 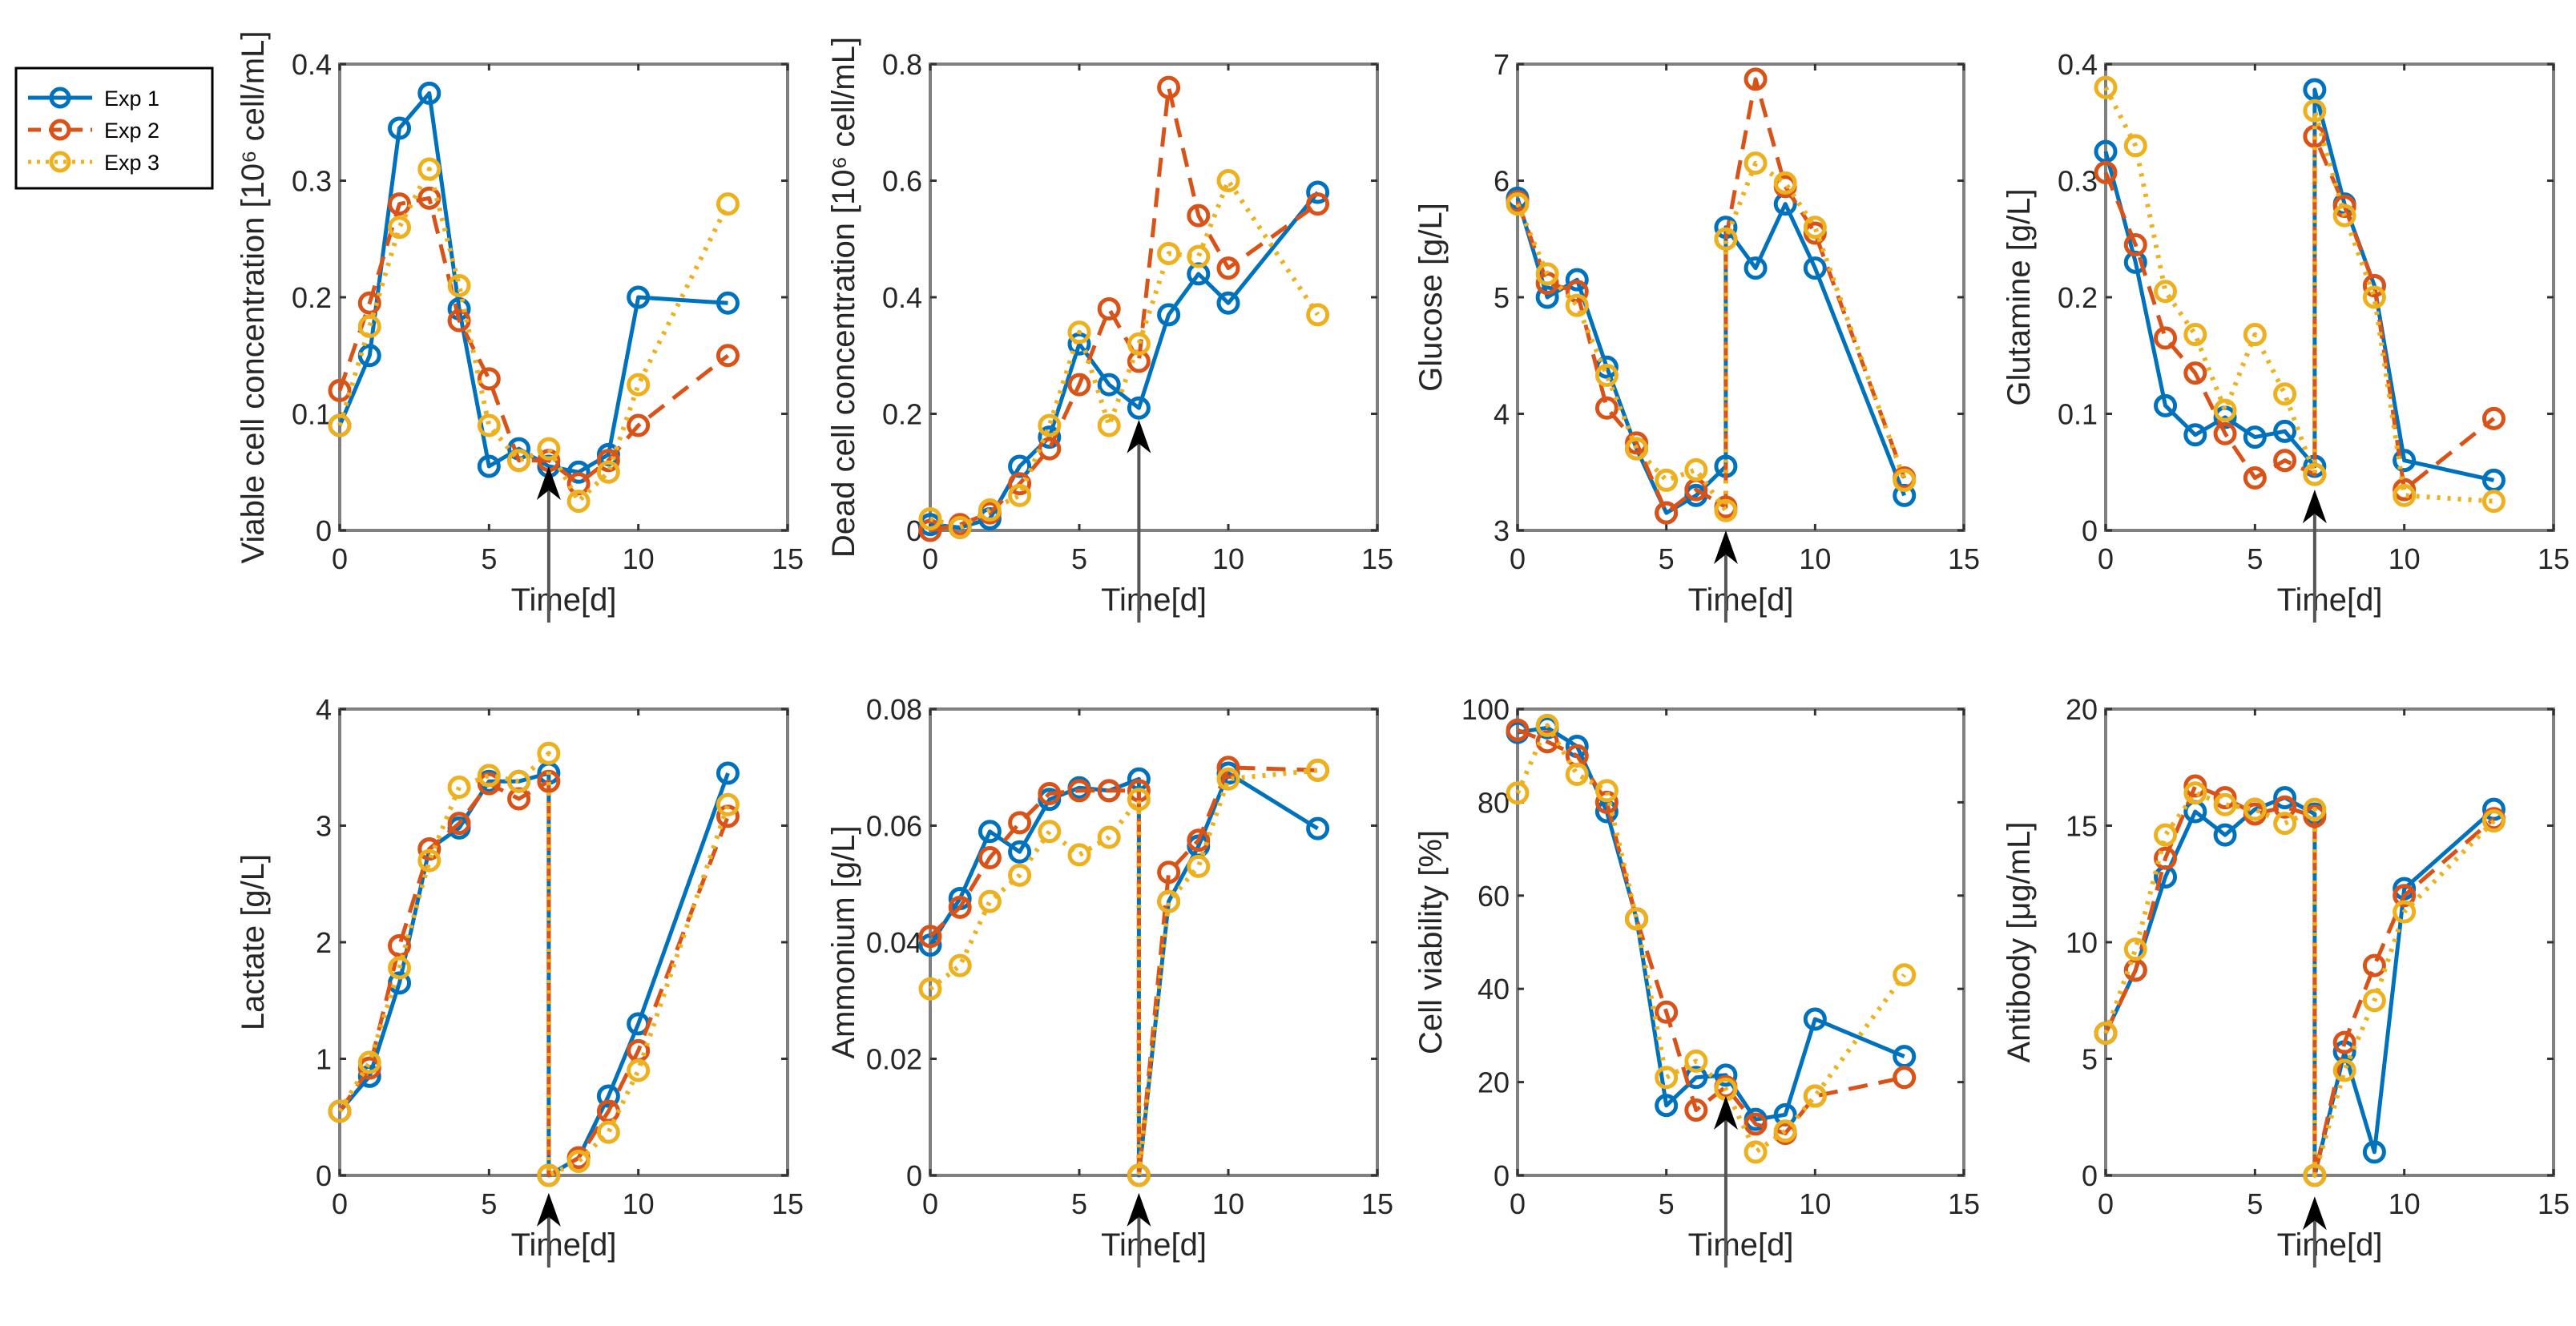 I want to click on y-tick-label: 0.02, so click(x=894, y=1059).